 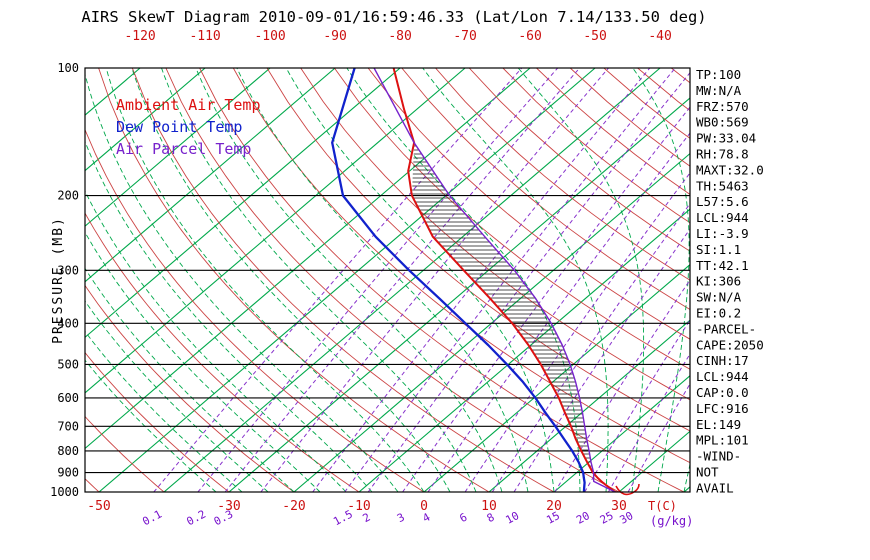 What do you see at coordinates (730, 169) in the screenshot?
I see `stat-line: MAXT:32.0` at bounding box center [730, 169].